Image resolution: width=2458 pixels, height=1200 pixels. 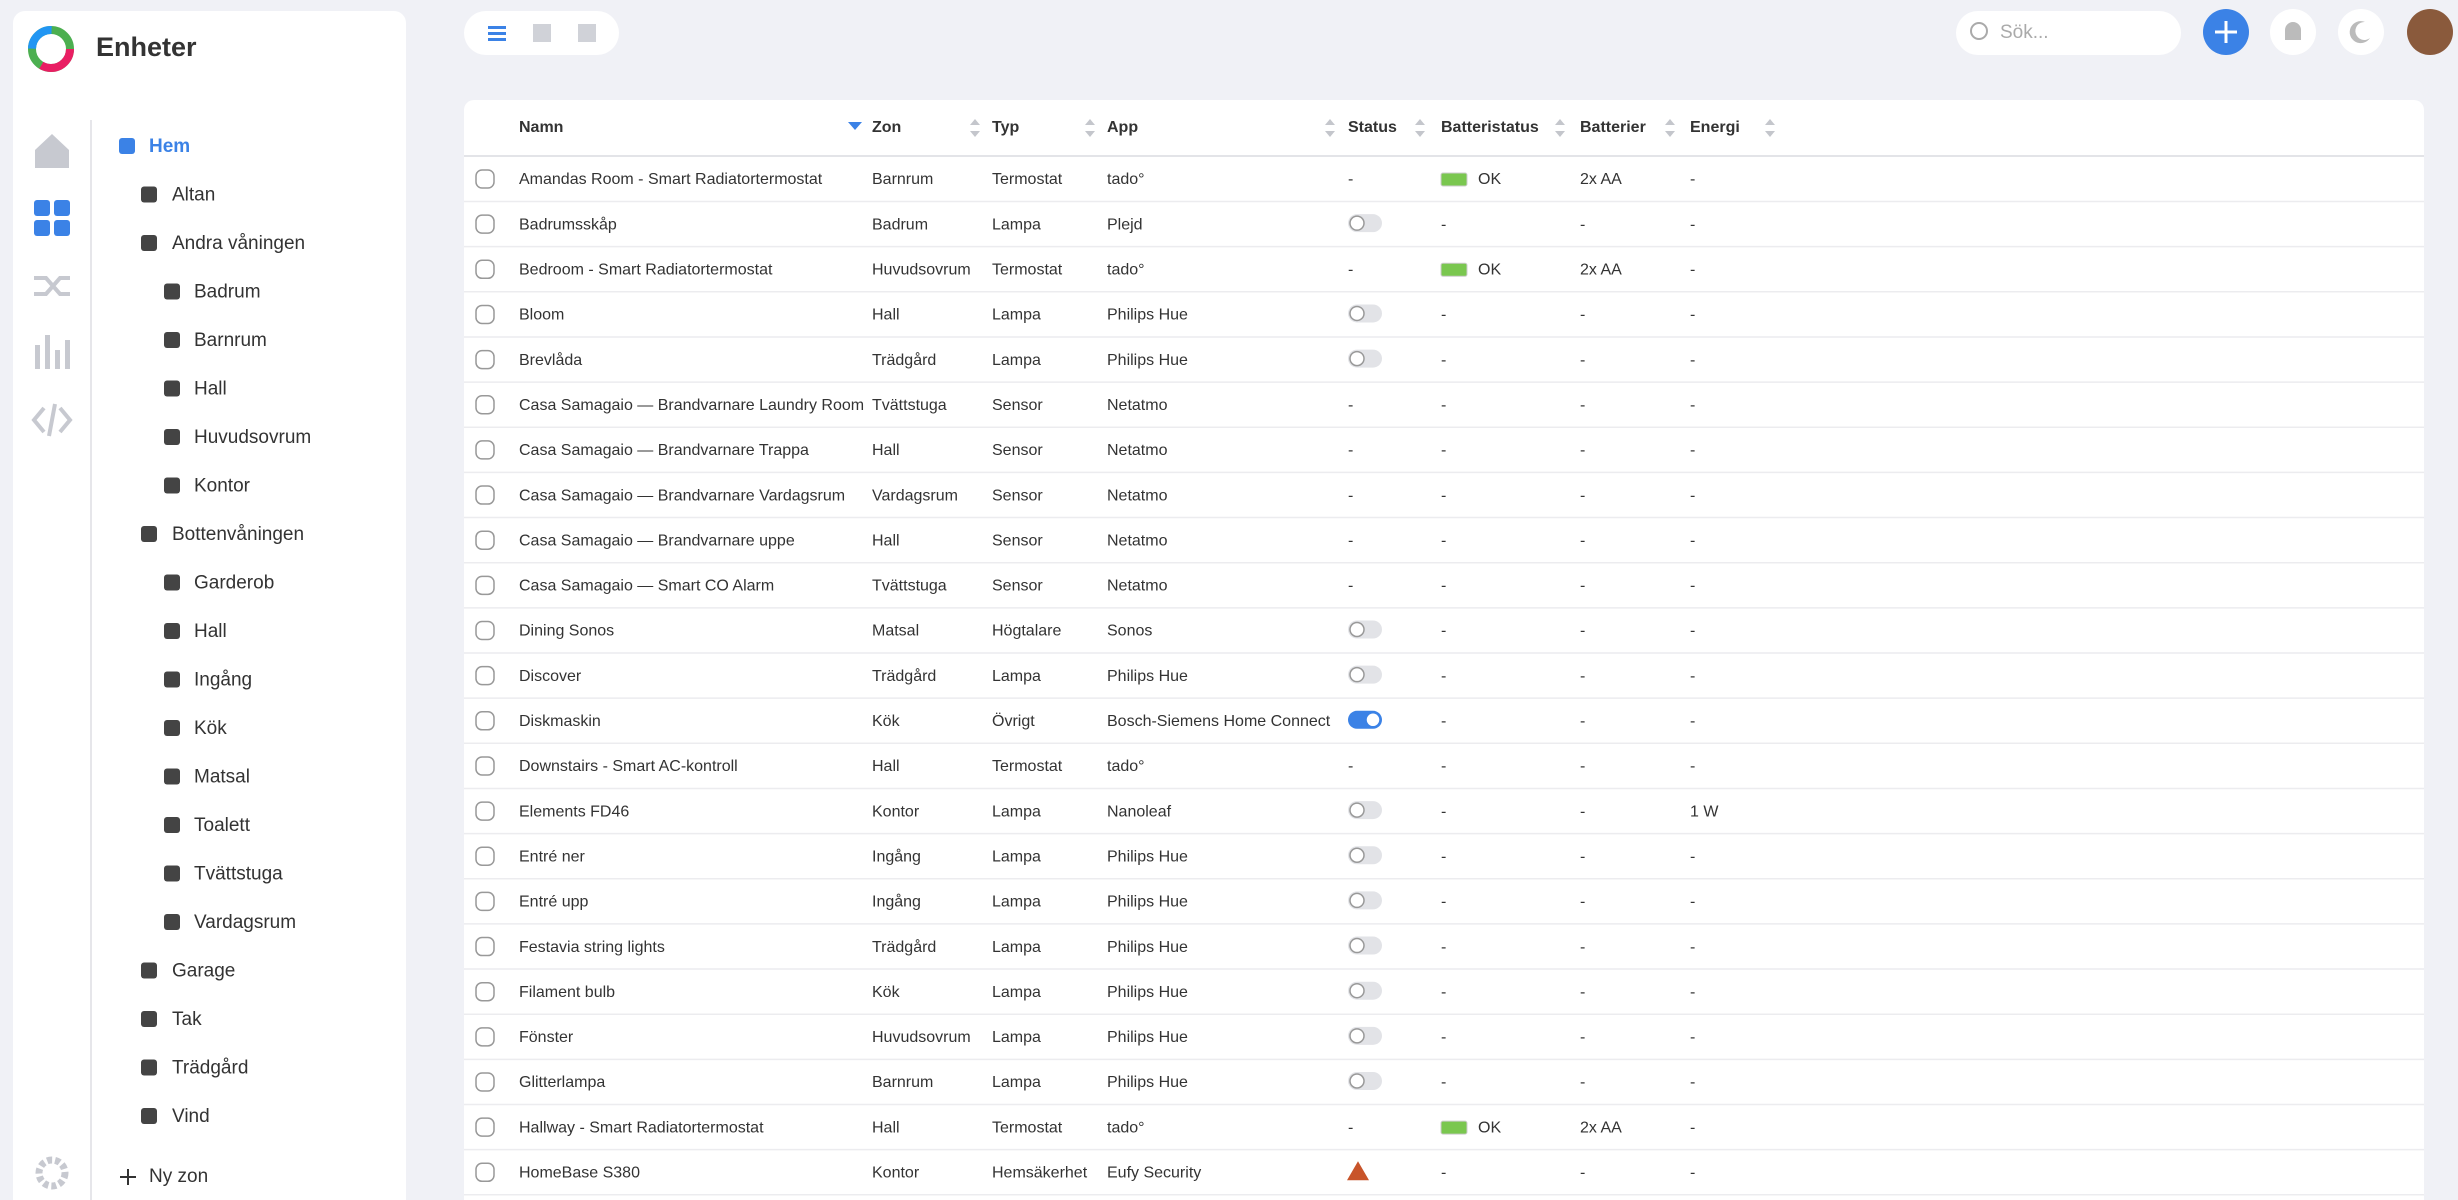 What do you see at coordinates (1147, 902) in the screenshot?
I see `cell: Philips Hue` at bounding box center [1147, 902].